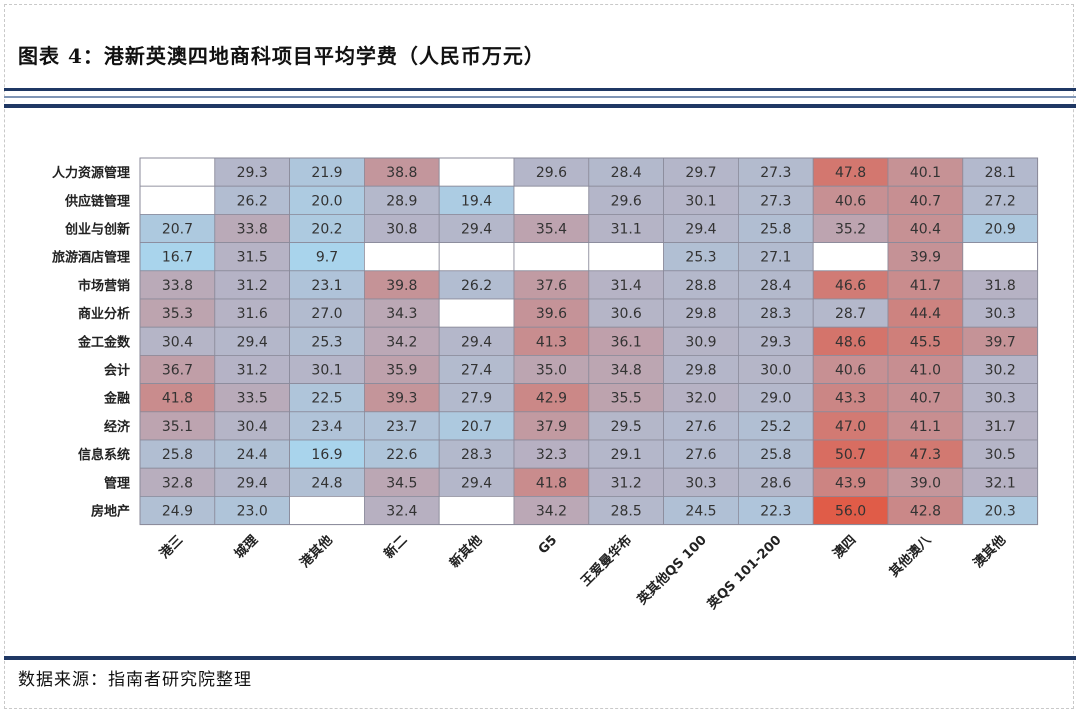  What do you see at coordinates (326, 483) in the screenshot?
I see `cell-value-label: 24.8` at bounding box center [326, 483].